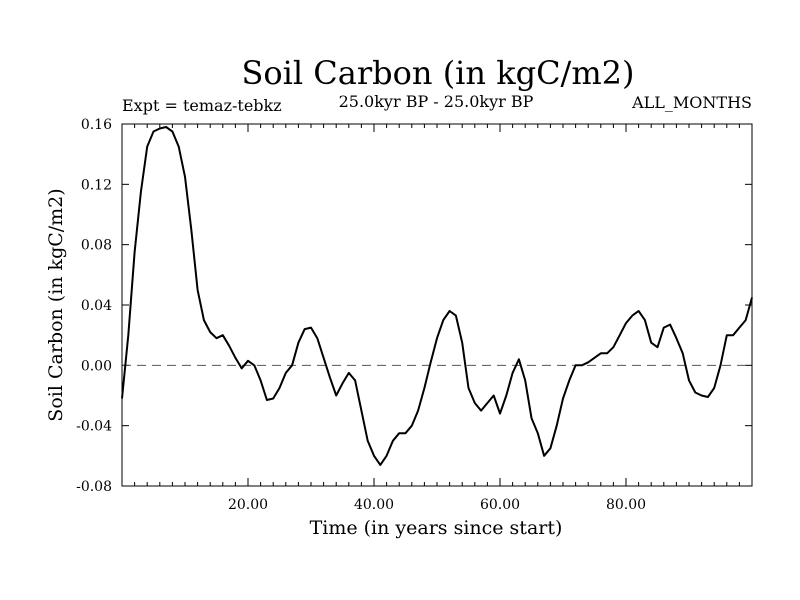 This screenshot has height=600, width=800. I want to click on time-range-label: 25.0kyr BP - 25.0kyr BP, so click(436, 101).